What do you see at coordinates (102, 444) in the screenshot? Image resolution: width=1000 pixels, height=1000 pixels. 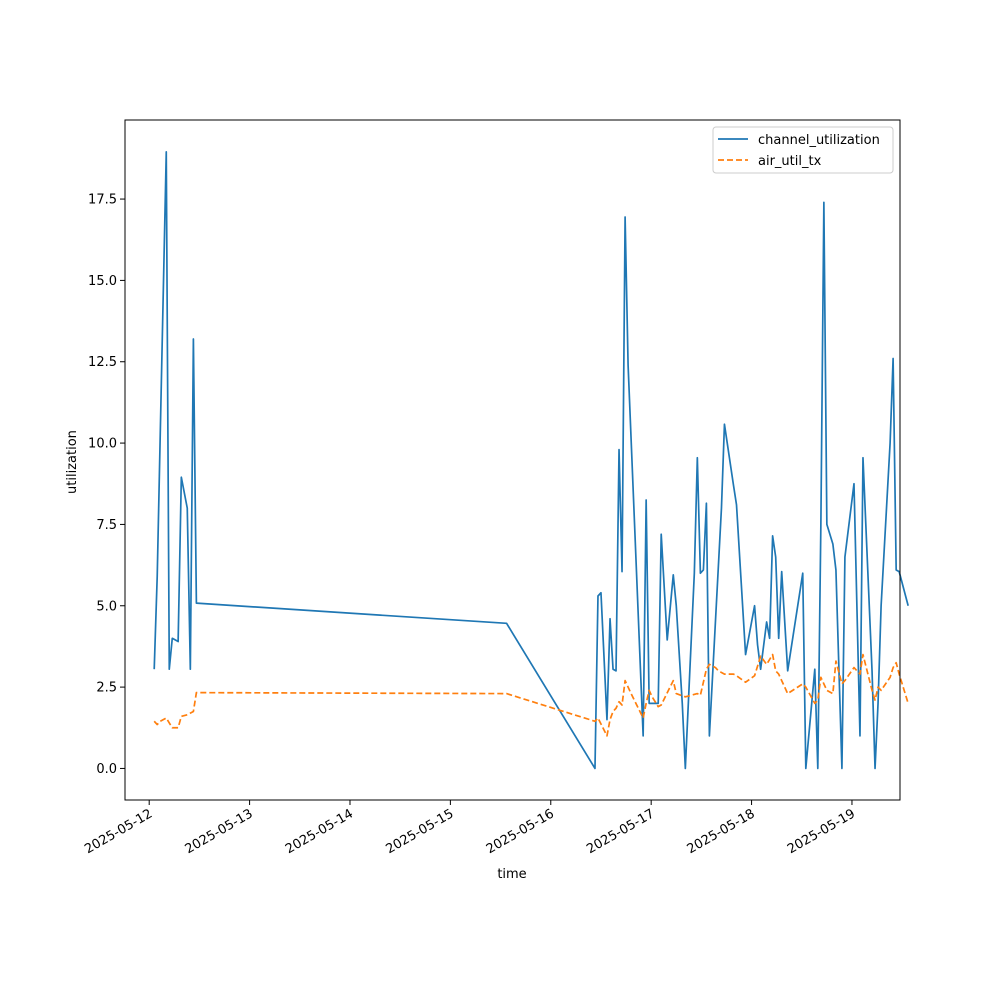 I see `y-tick-label: 10.0` at bounding box center [102, 444].